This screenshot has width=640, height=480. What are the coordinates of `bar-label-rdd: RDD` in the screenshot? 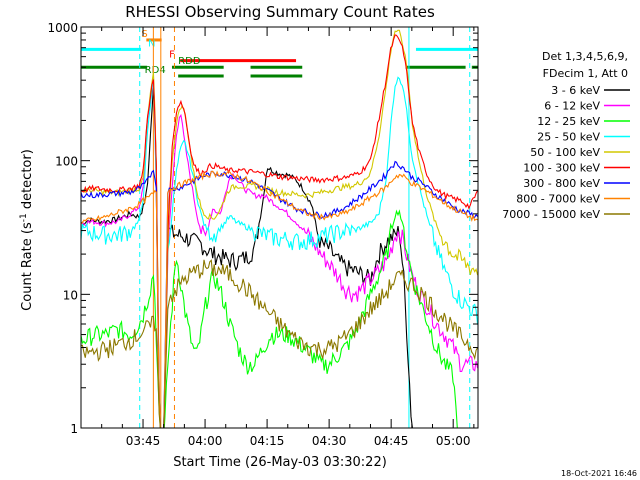 It's located at (189, 61).